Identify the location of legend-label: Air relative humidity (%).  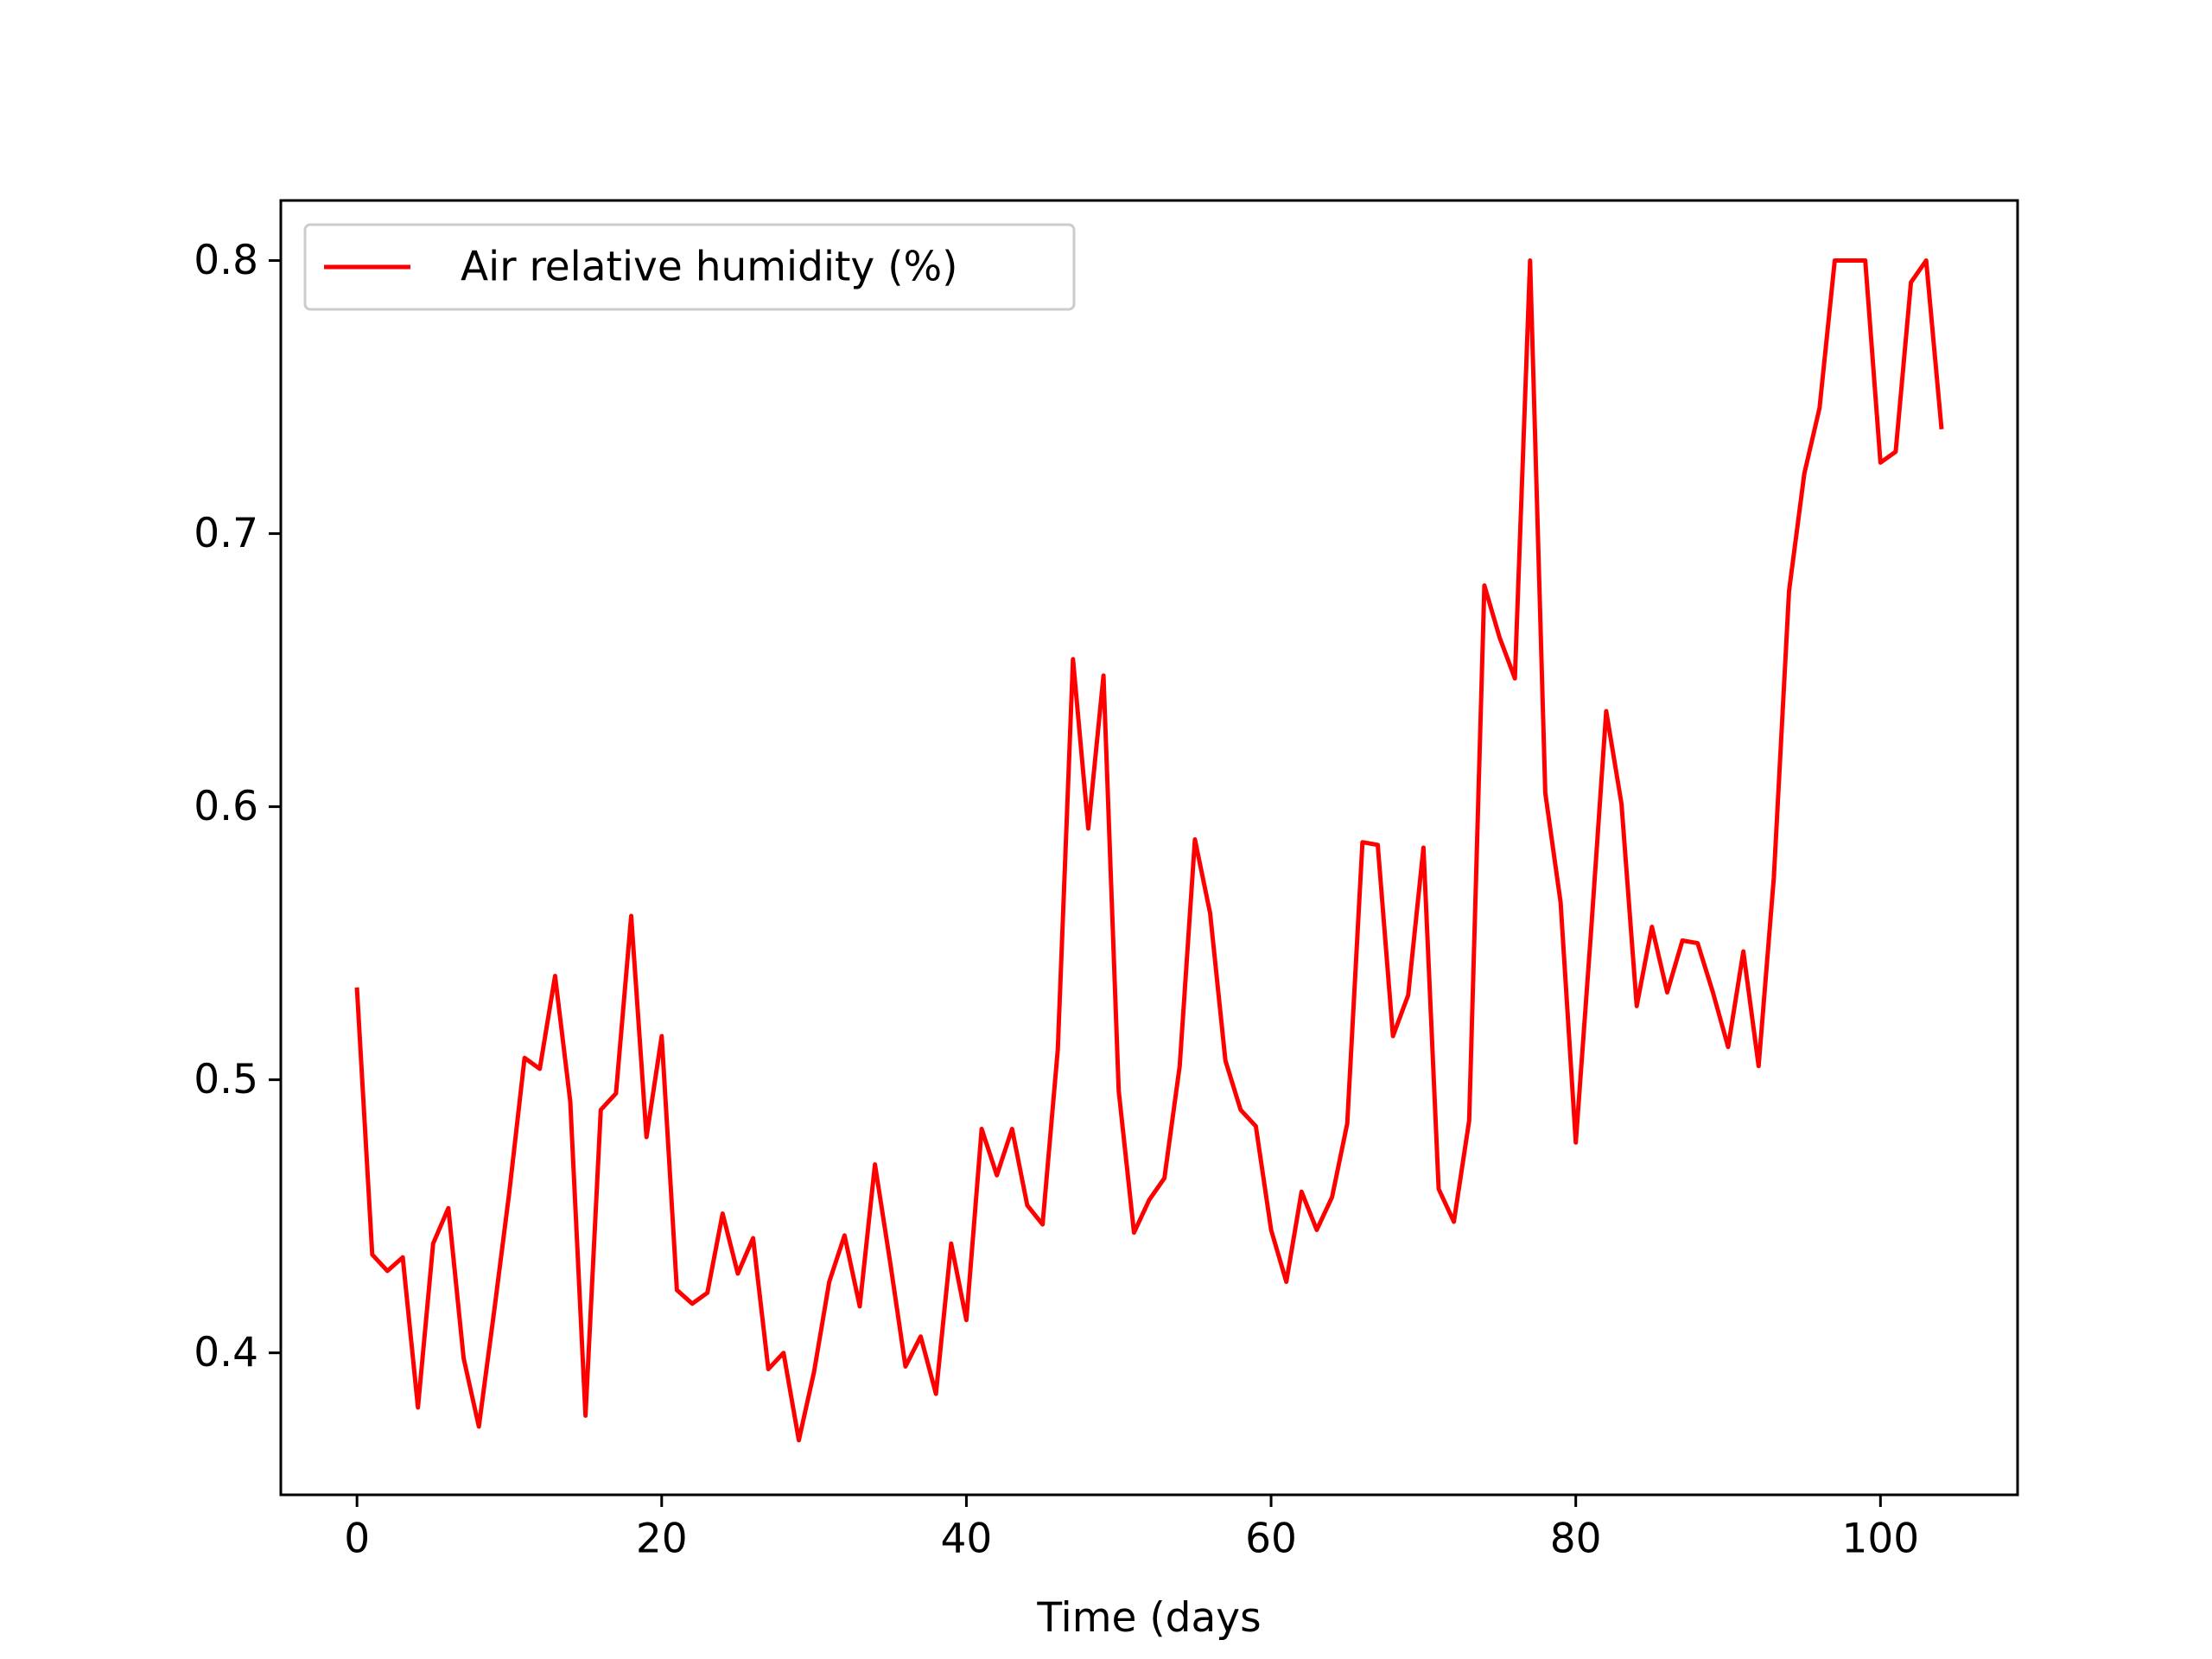
(709, 267).